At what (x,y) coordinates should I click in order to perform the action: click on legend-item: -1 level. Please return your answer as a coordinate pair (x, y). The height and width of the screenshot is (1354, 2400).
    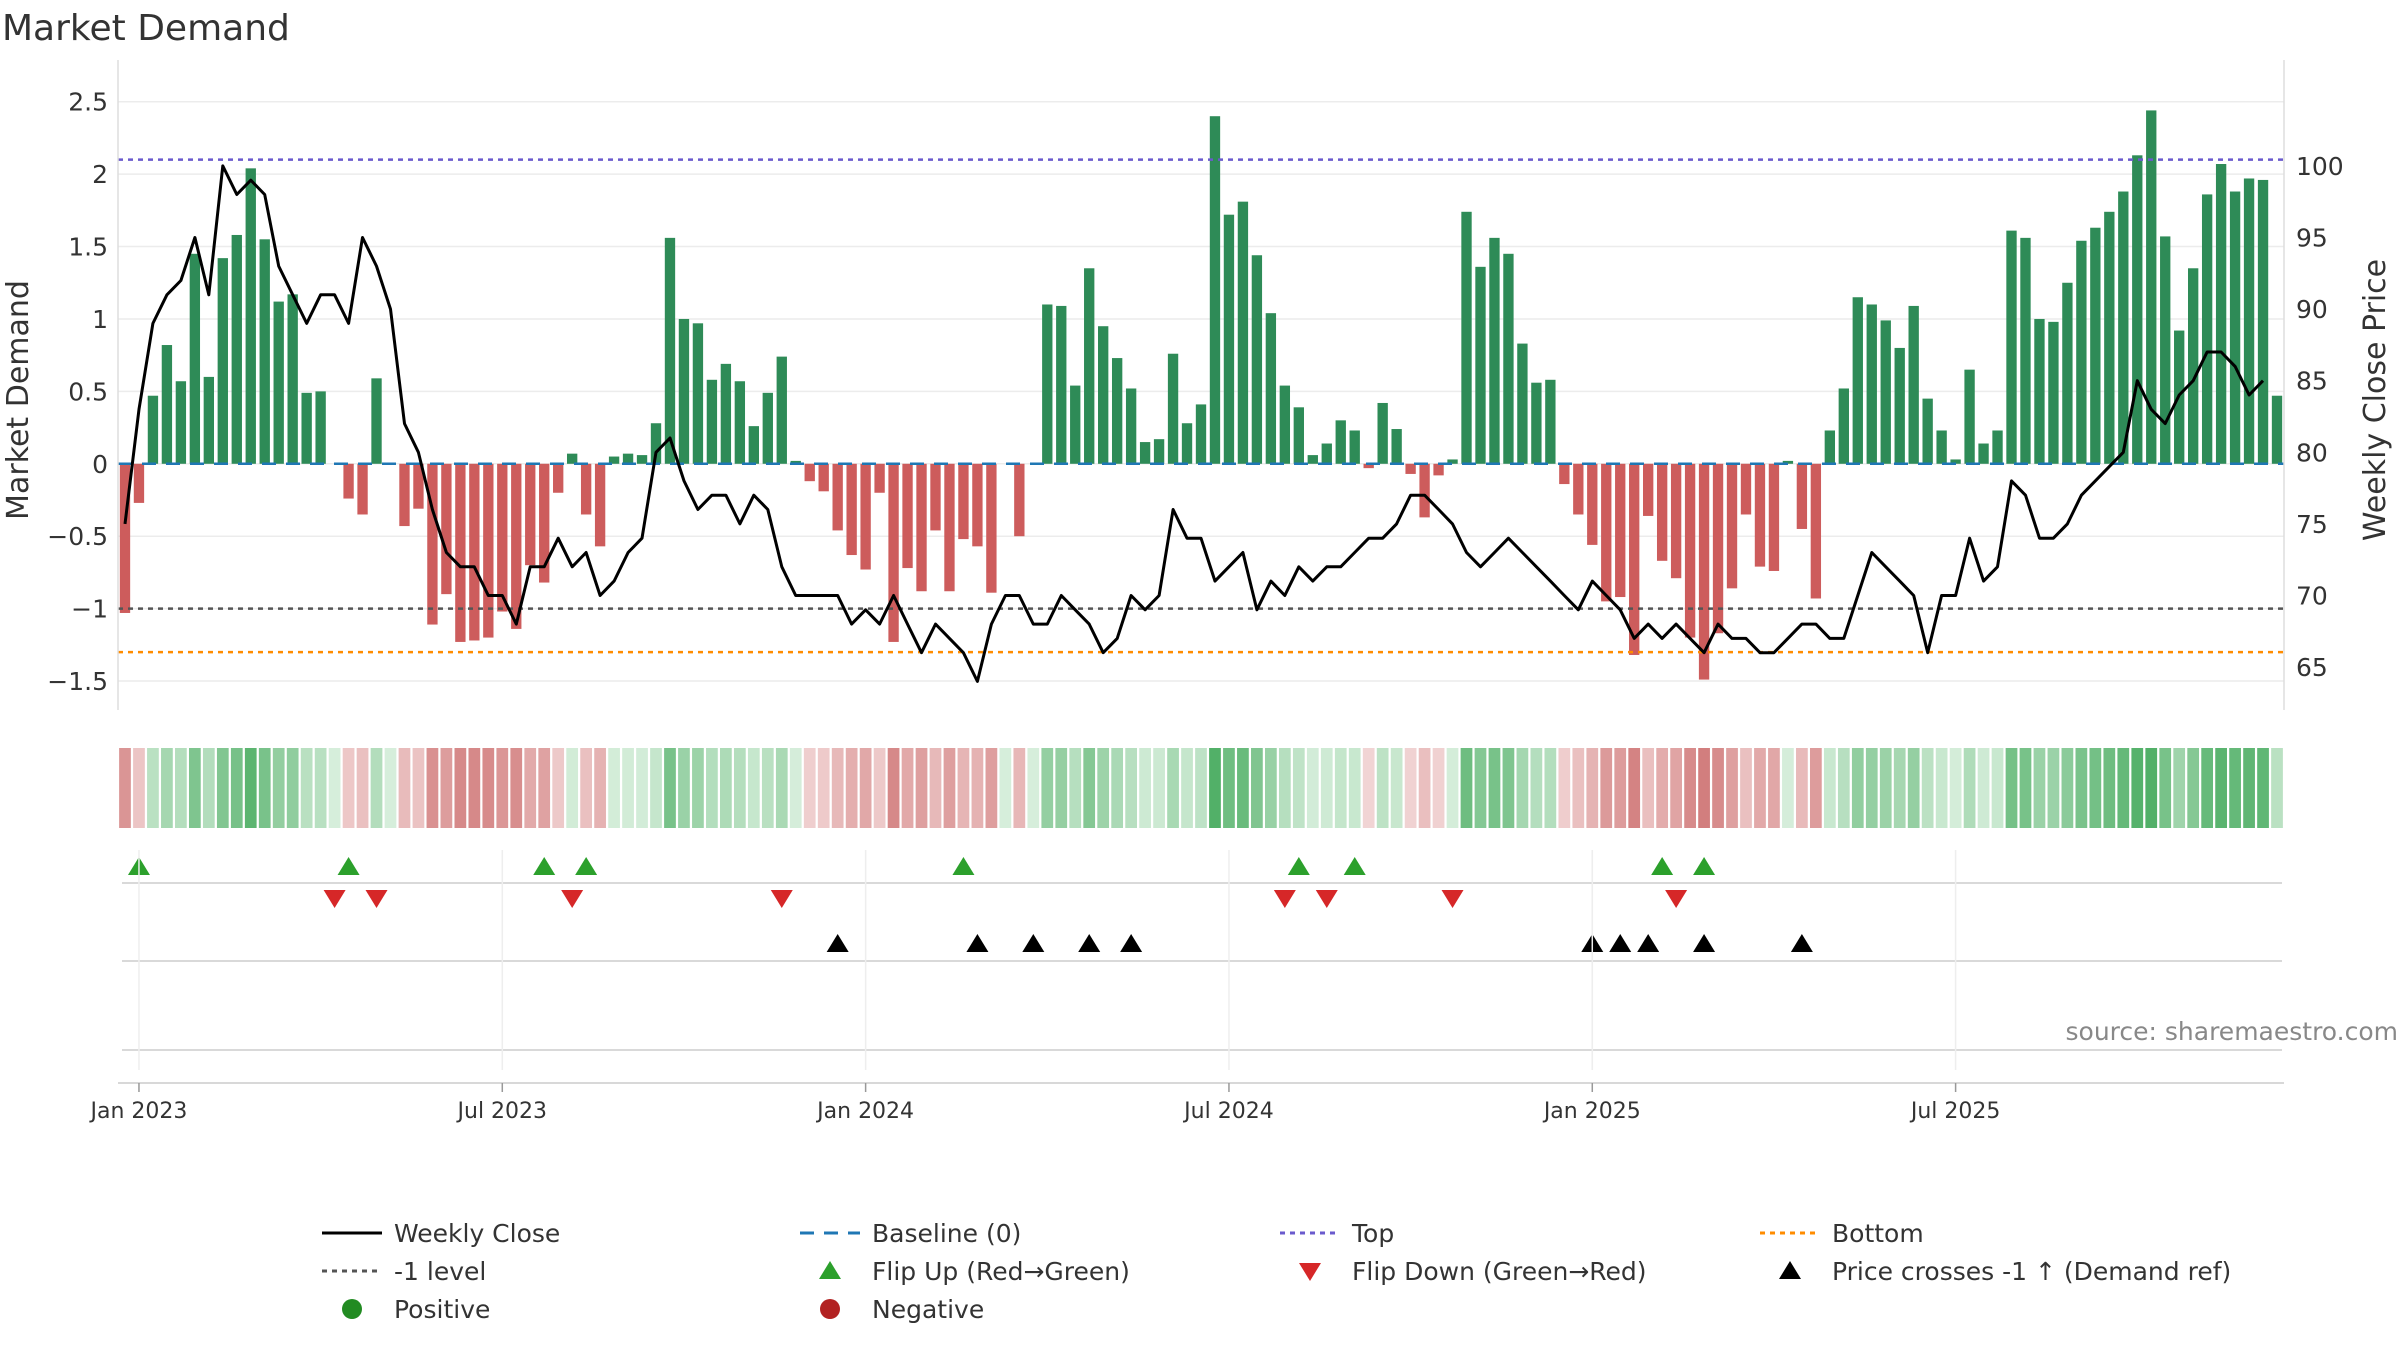
    Looking at the image, I should click on (404, 1271).